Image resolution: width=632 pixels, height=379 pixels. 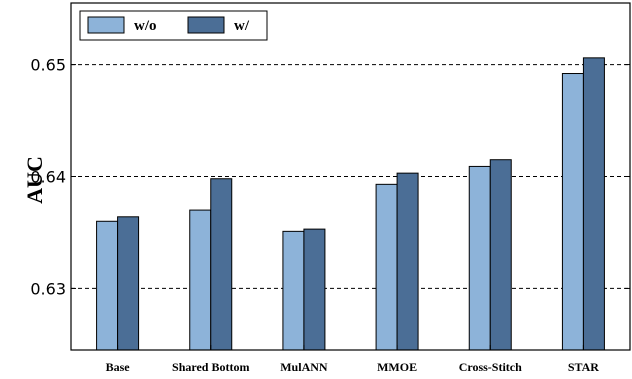 I want to click on bar-without-star, so click(x=572, y=212).